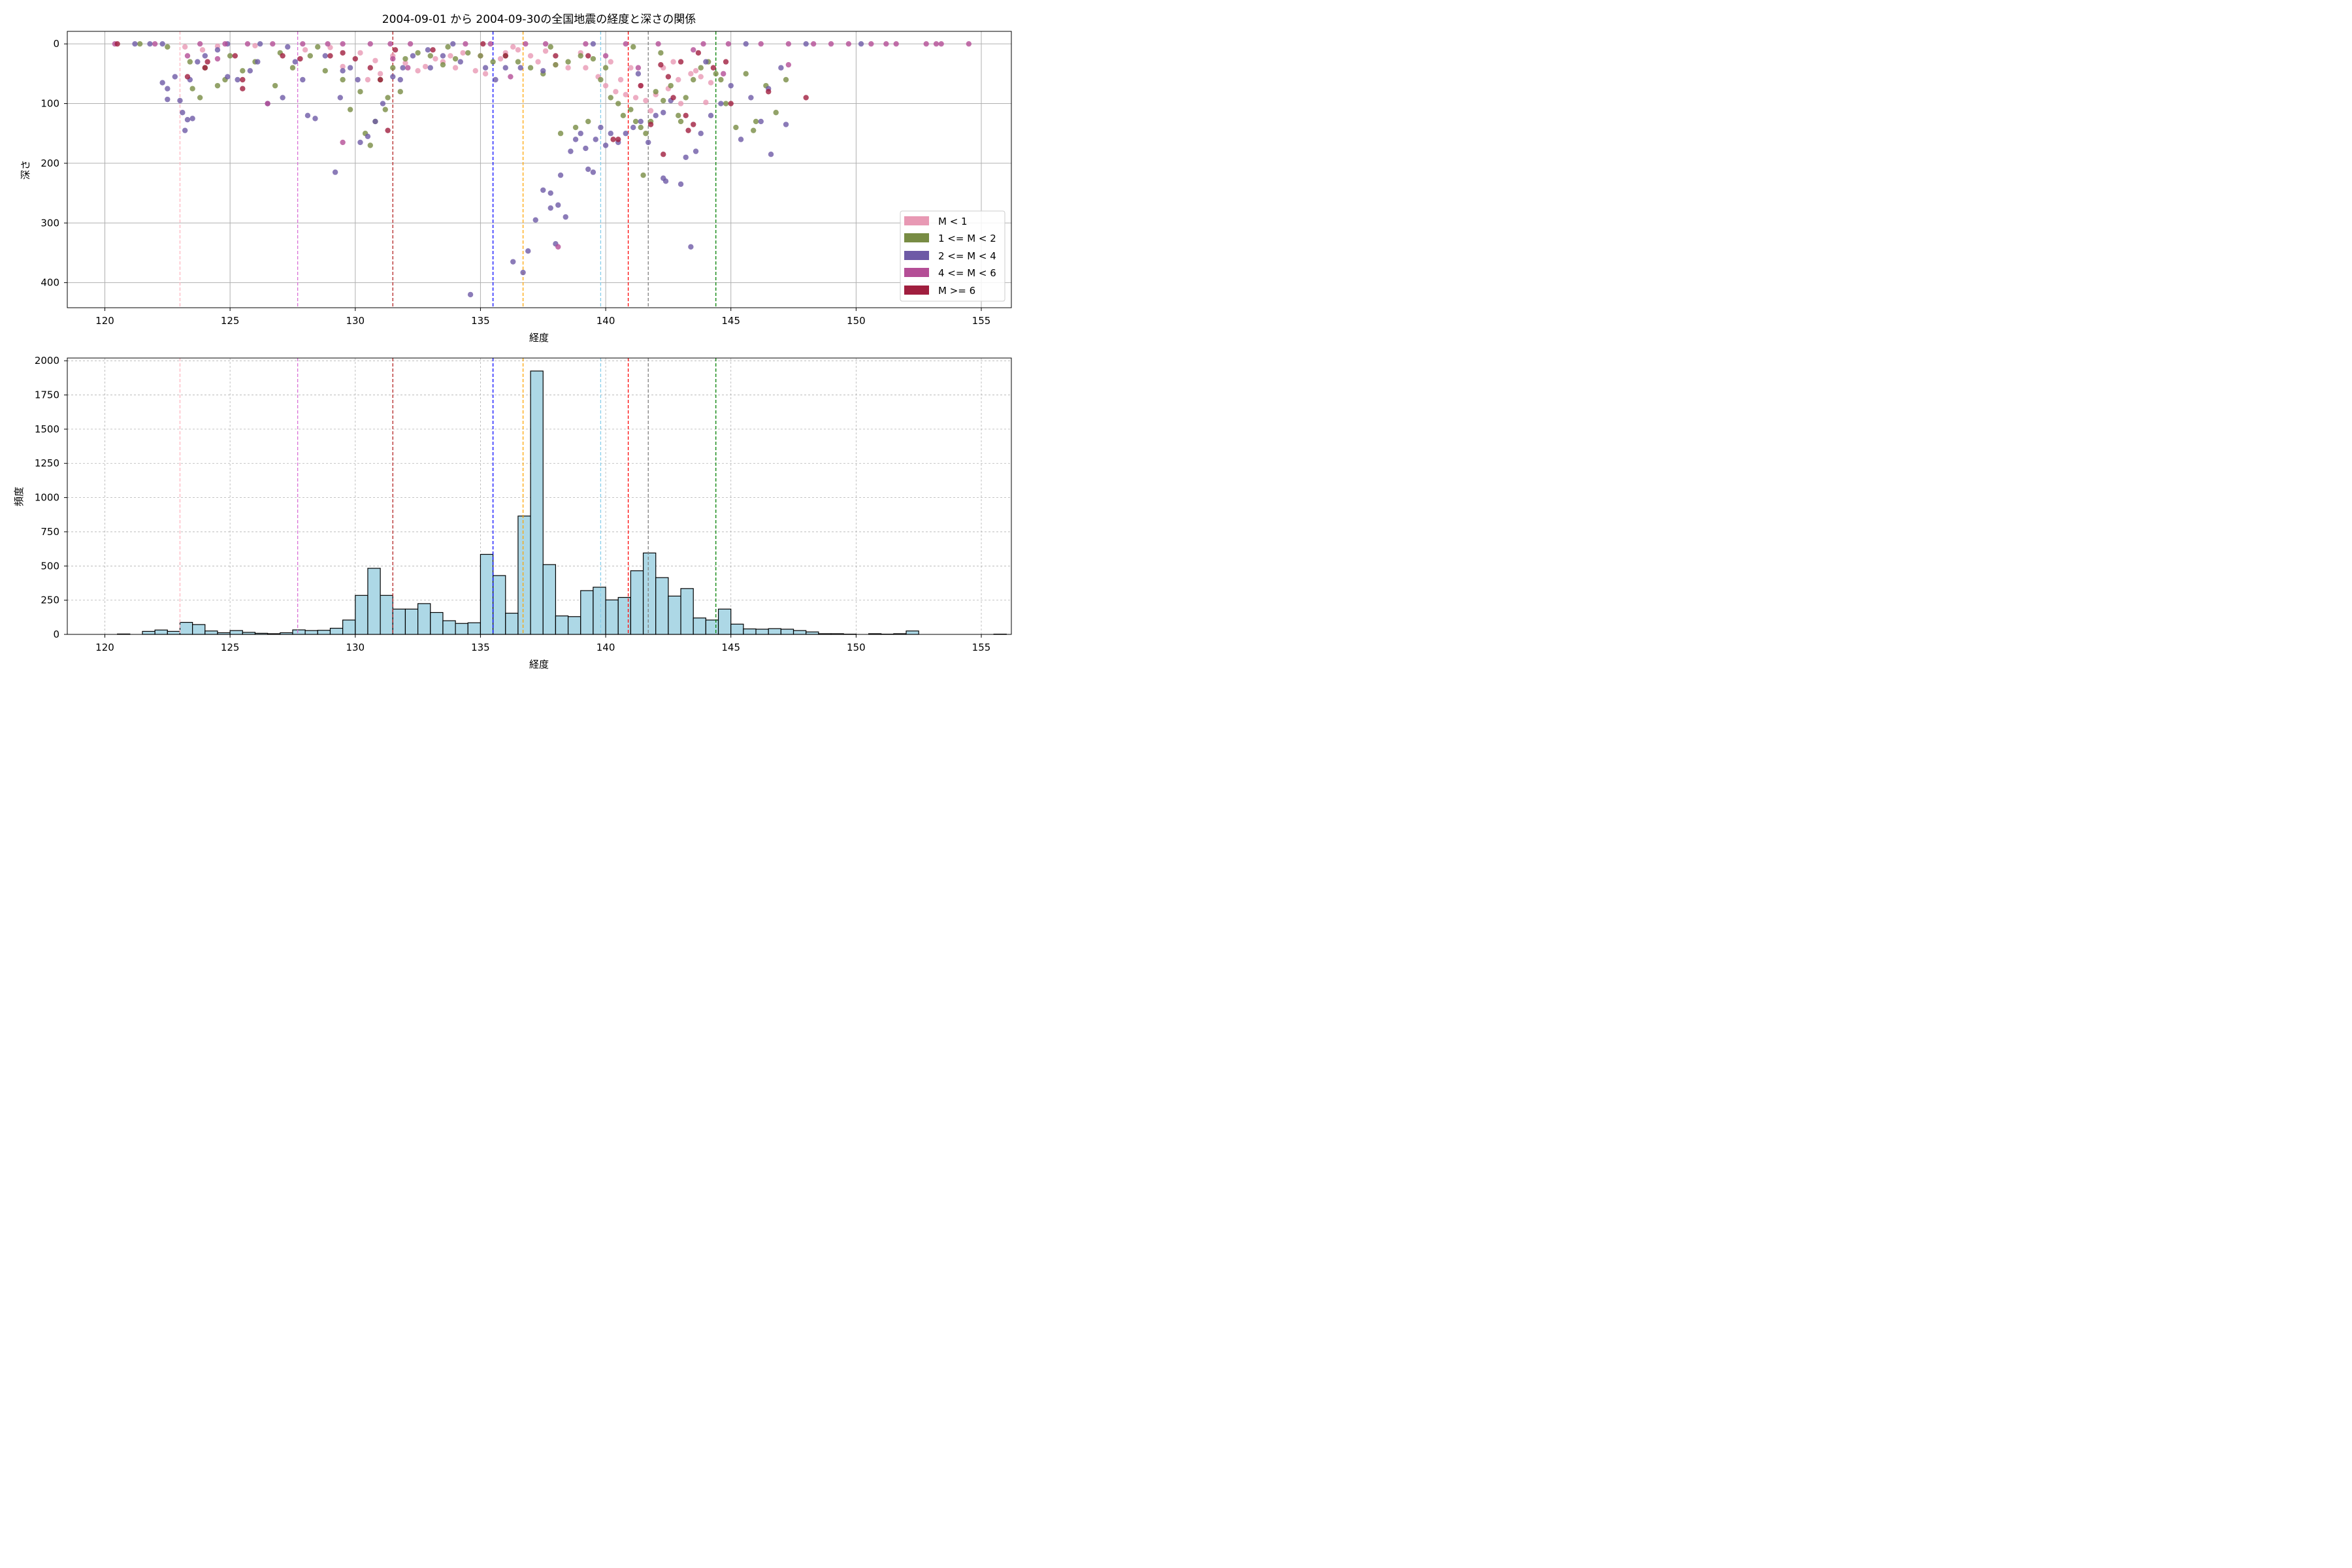 Image resolution: width=2352 pixels, height=1568 pixels. What do you see at coordinates (56, 634) in the screenshot?
I see `histogram-y-tick-label: 0` at bounding box center [56, 634].